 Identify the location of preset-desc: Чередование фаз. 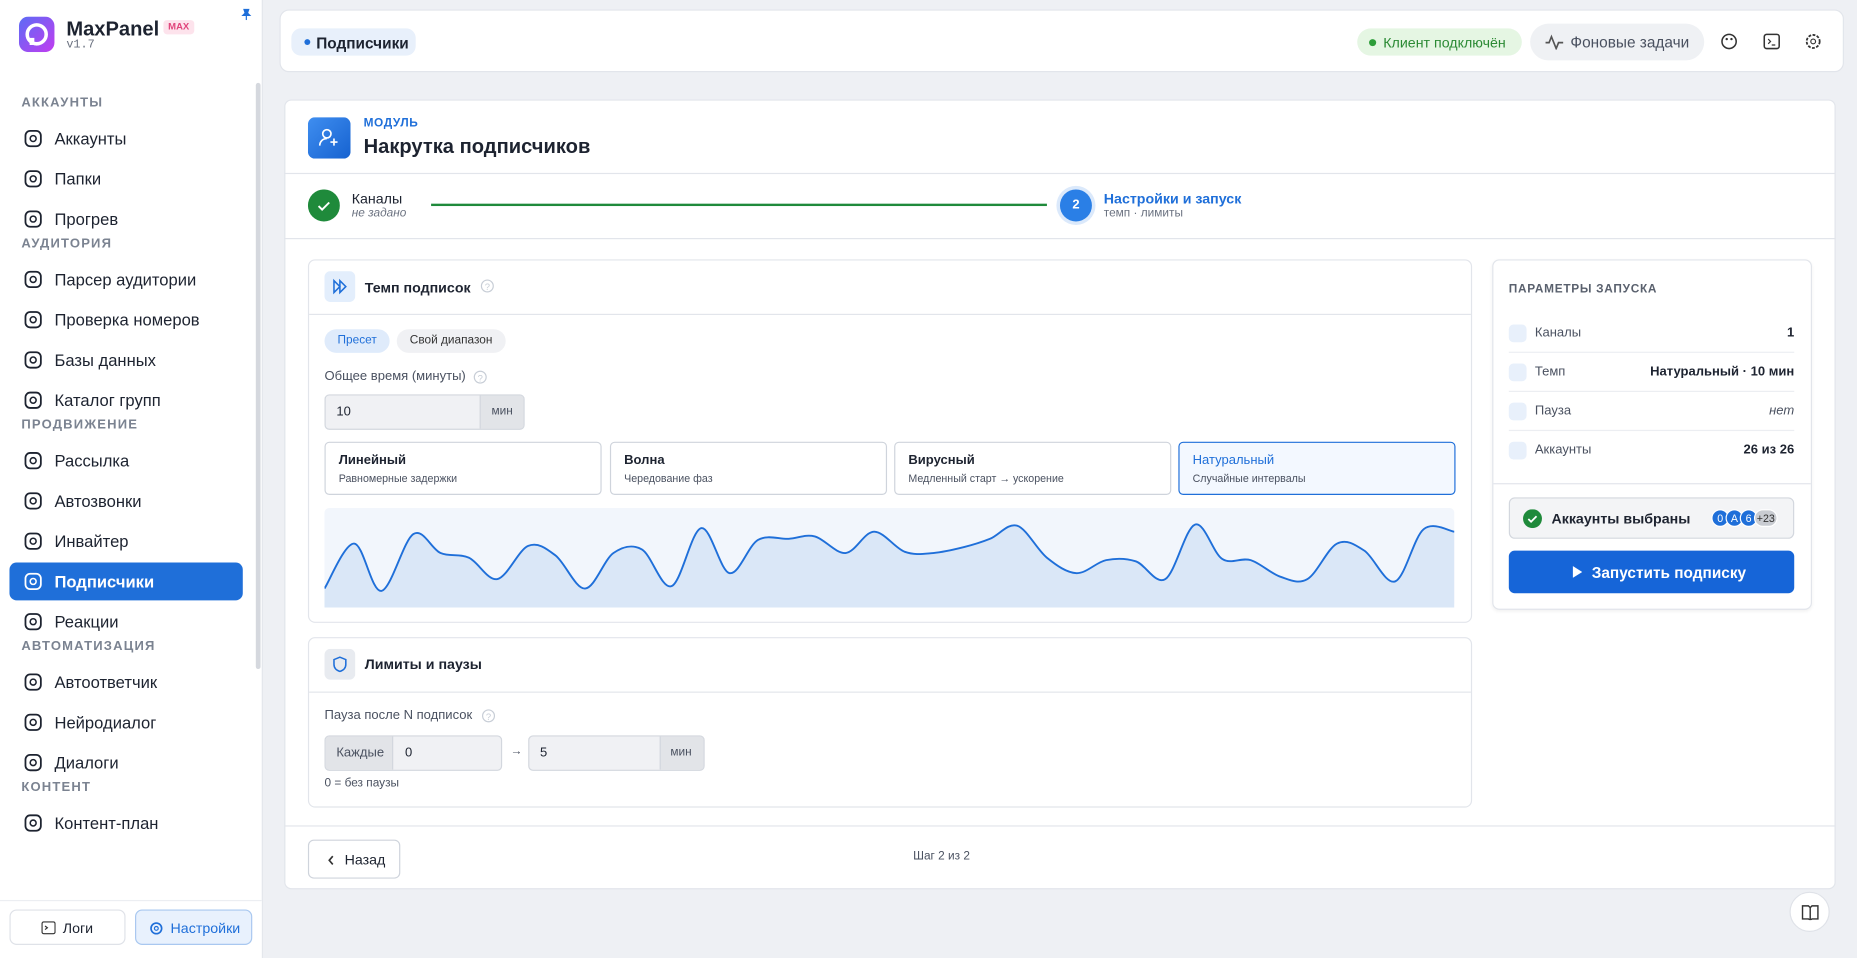
(668, 478).